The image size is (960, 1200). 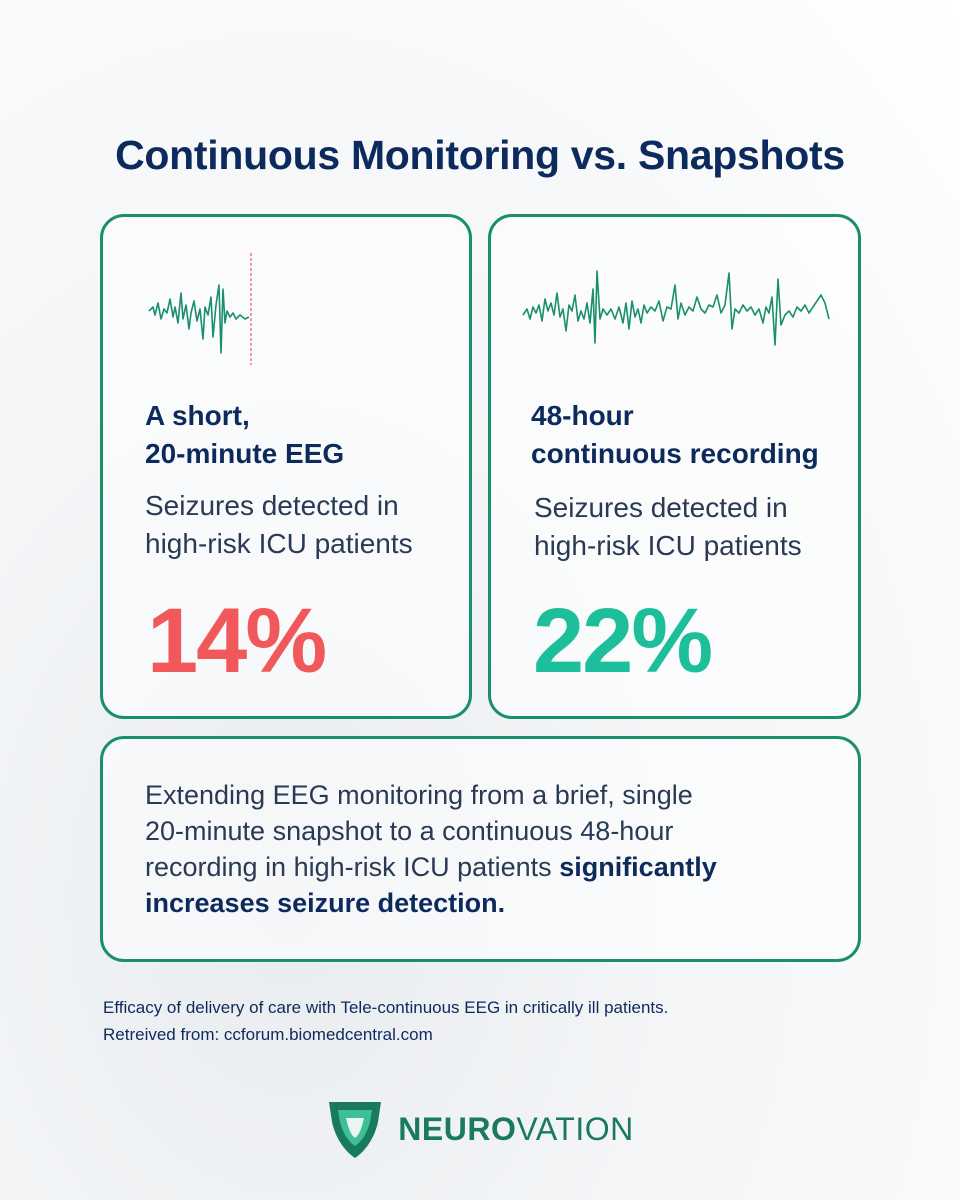 I want to click on stat-value-short: 14%, so click(x=237, y=641).